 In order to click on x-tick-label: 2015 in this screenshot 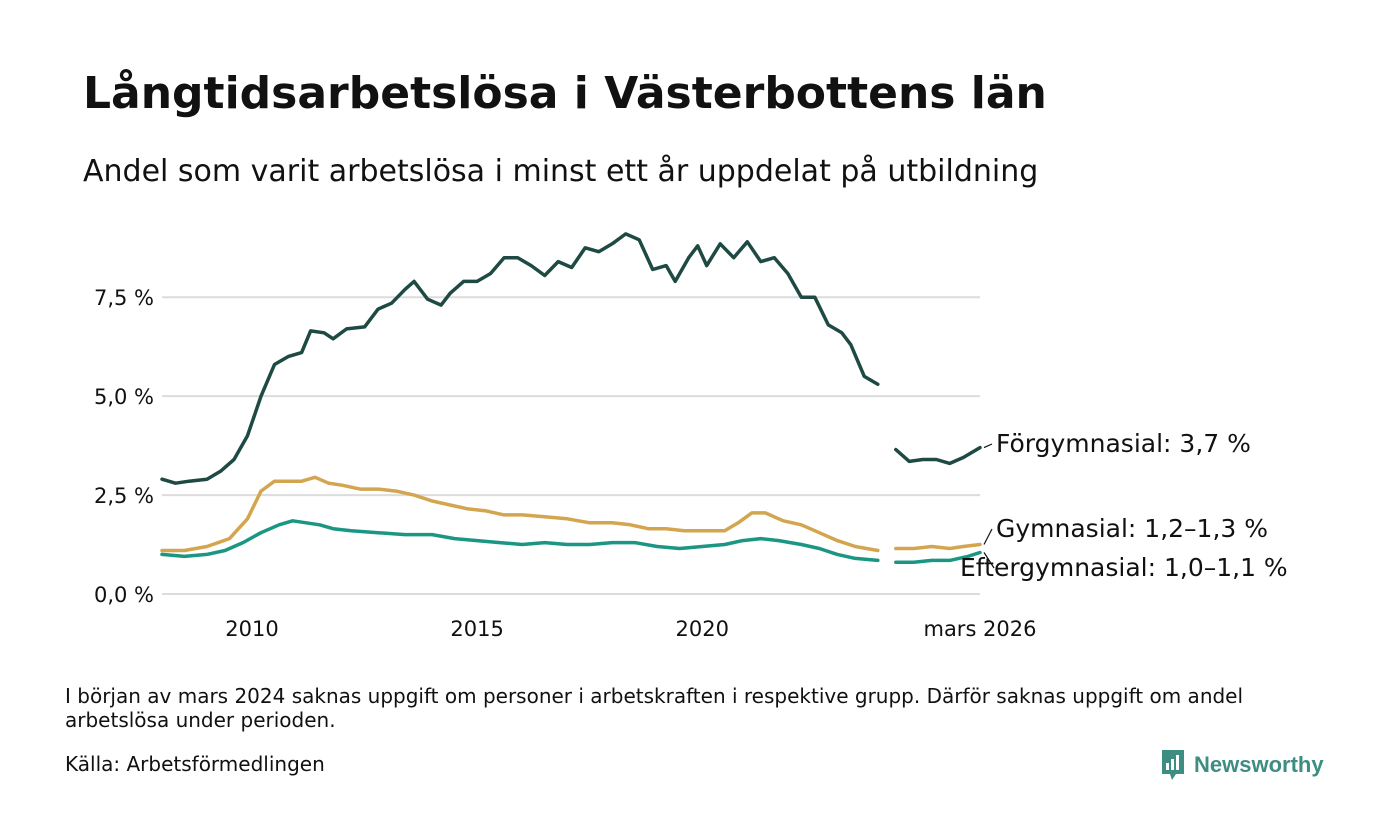, I will do `click(476, 629)`.